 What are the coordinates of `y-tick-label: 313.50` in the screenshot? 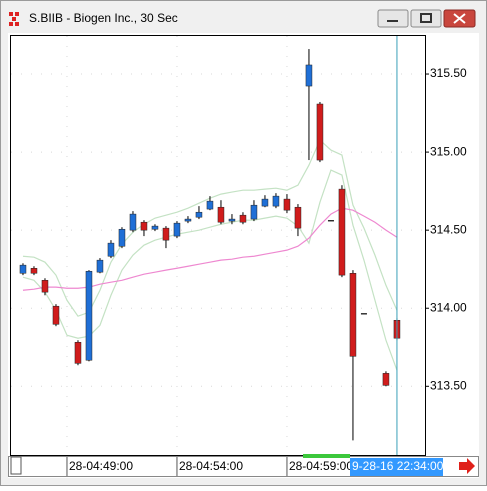 It's located at (448, 385).